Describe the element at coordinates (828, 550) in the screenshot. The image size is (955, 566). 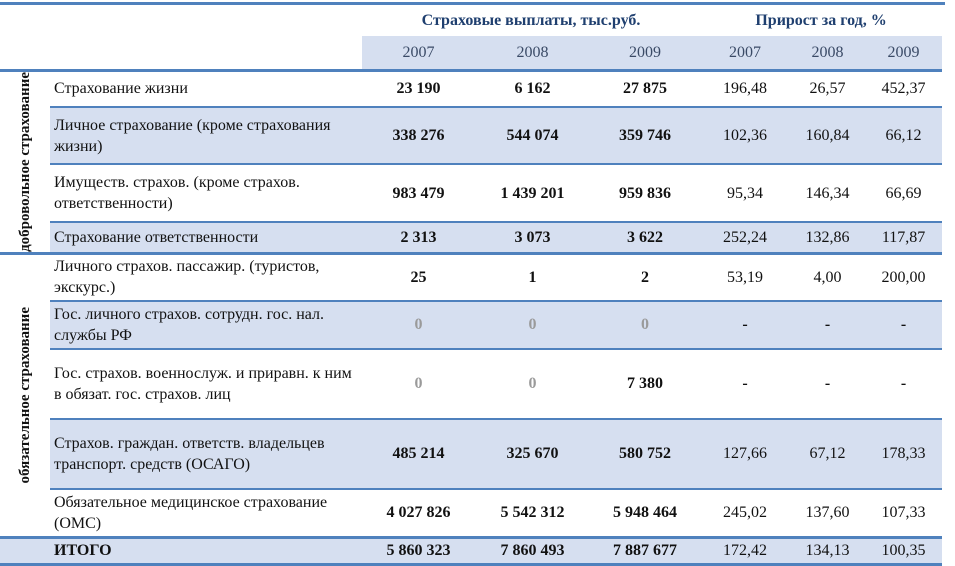
I see `total-growth: 134,13` at that location.